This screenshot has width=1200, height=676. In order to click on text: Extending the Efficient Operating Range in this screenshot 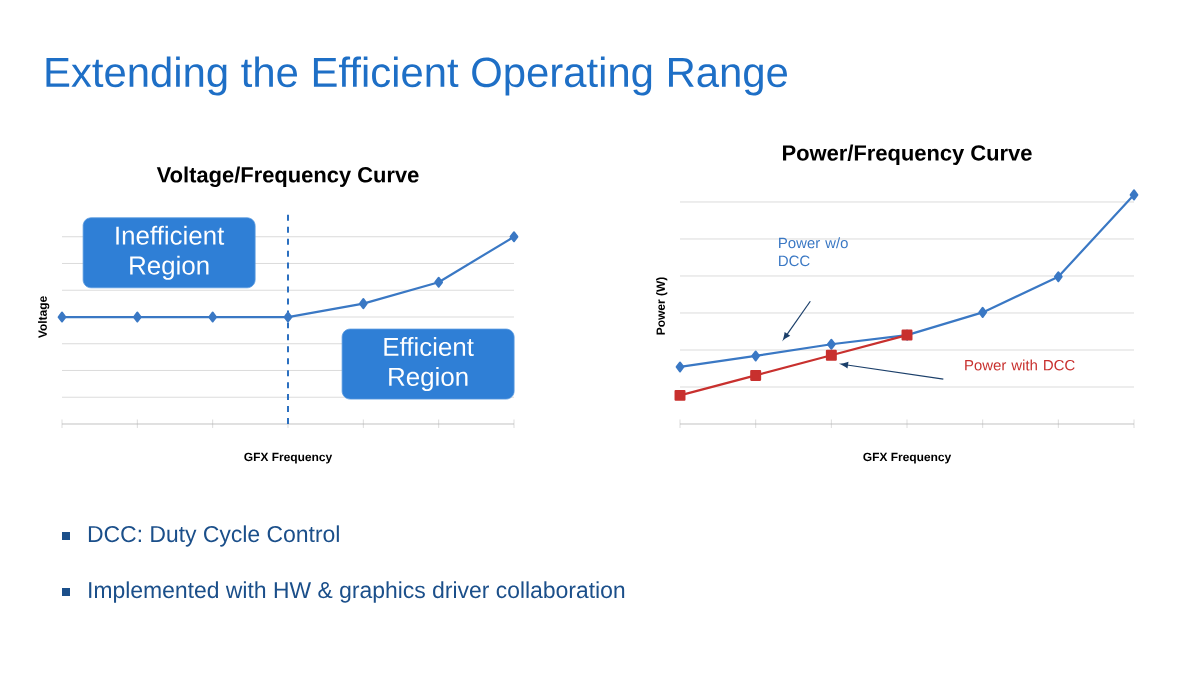, I will do `click(416, 76)`.